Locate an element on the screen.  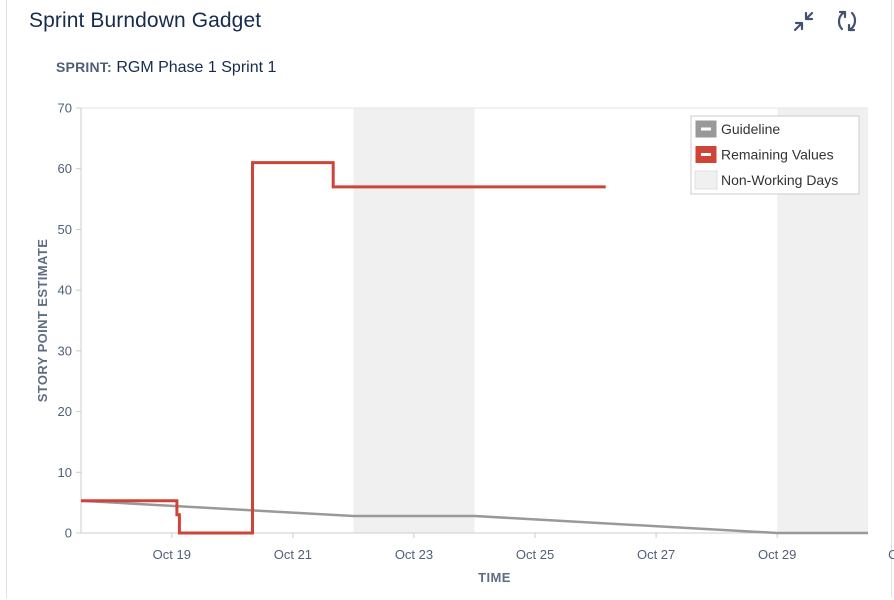
x-tick-label-2: Oct 23 is located at coordinates (414, 554).